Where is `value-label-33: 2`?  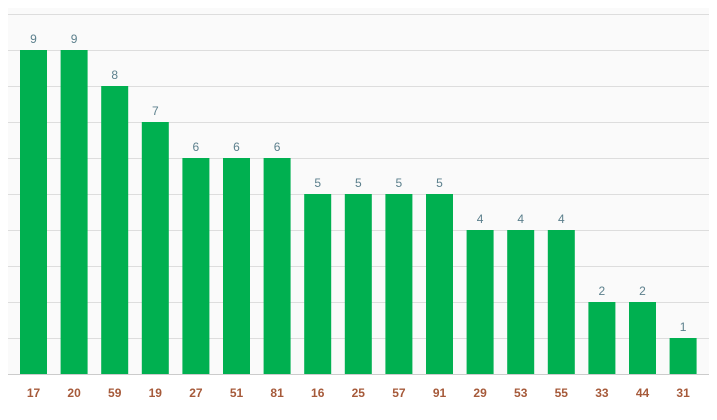 value-label-33: 2 is located at coordinates (602, 291).